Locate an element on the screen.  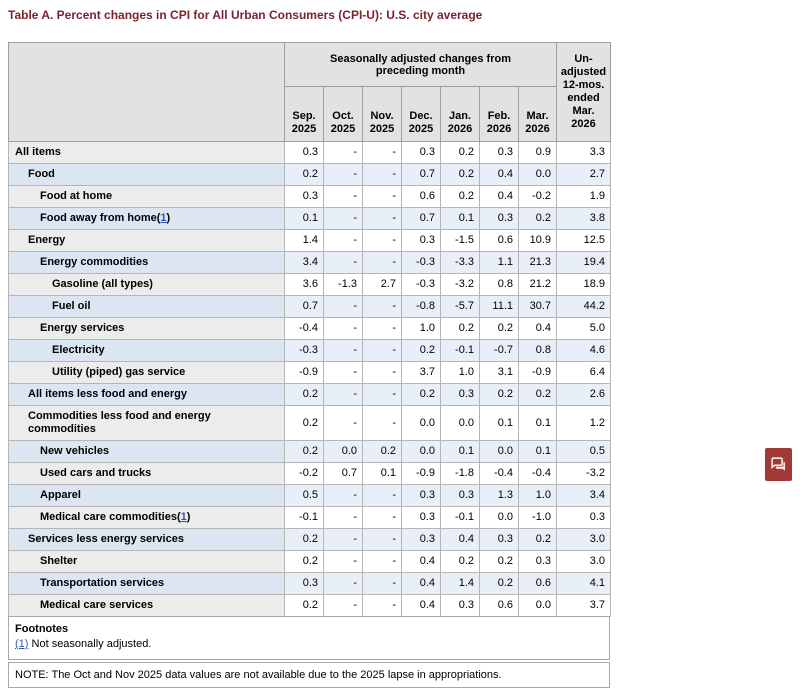
data-cell: -3.3 is located at coordinates (460, 262).